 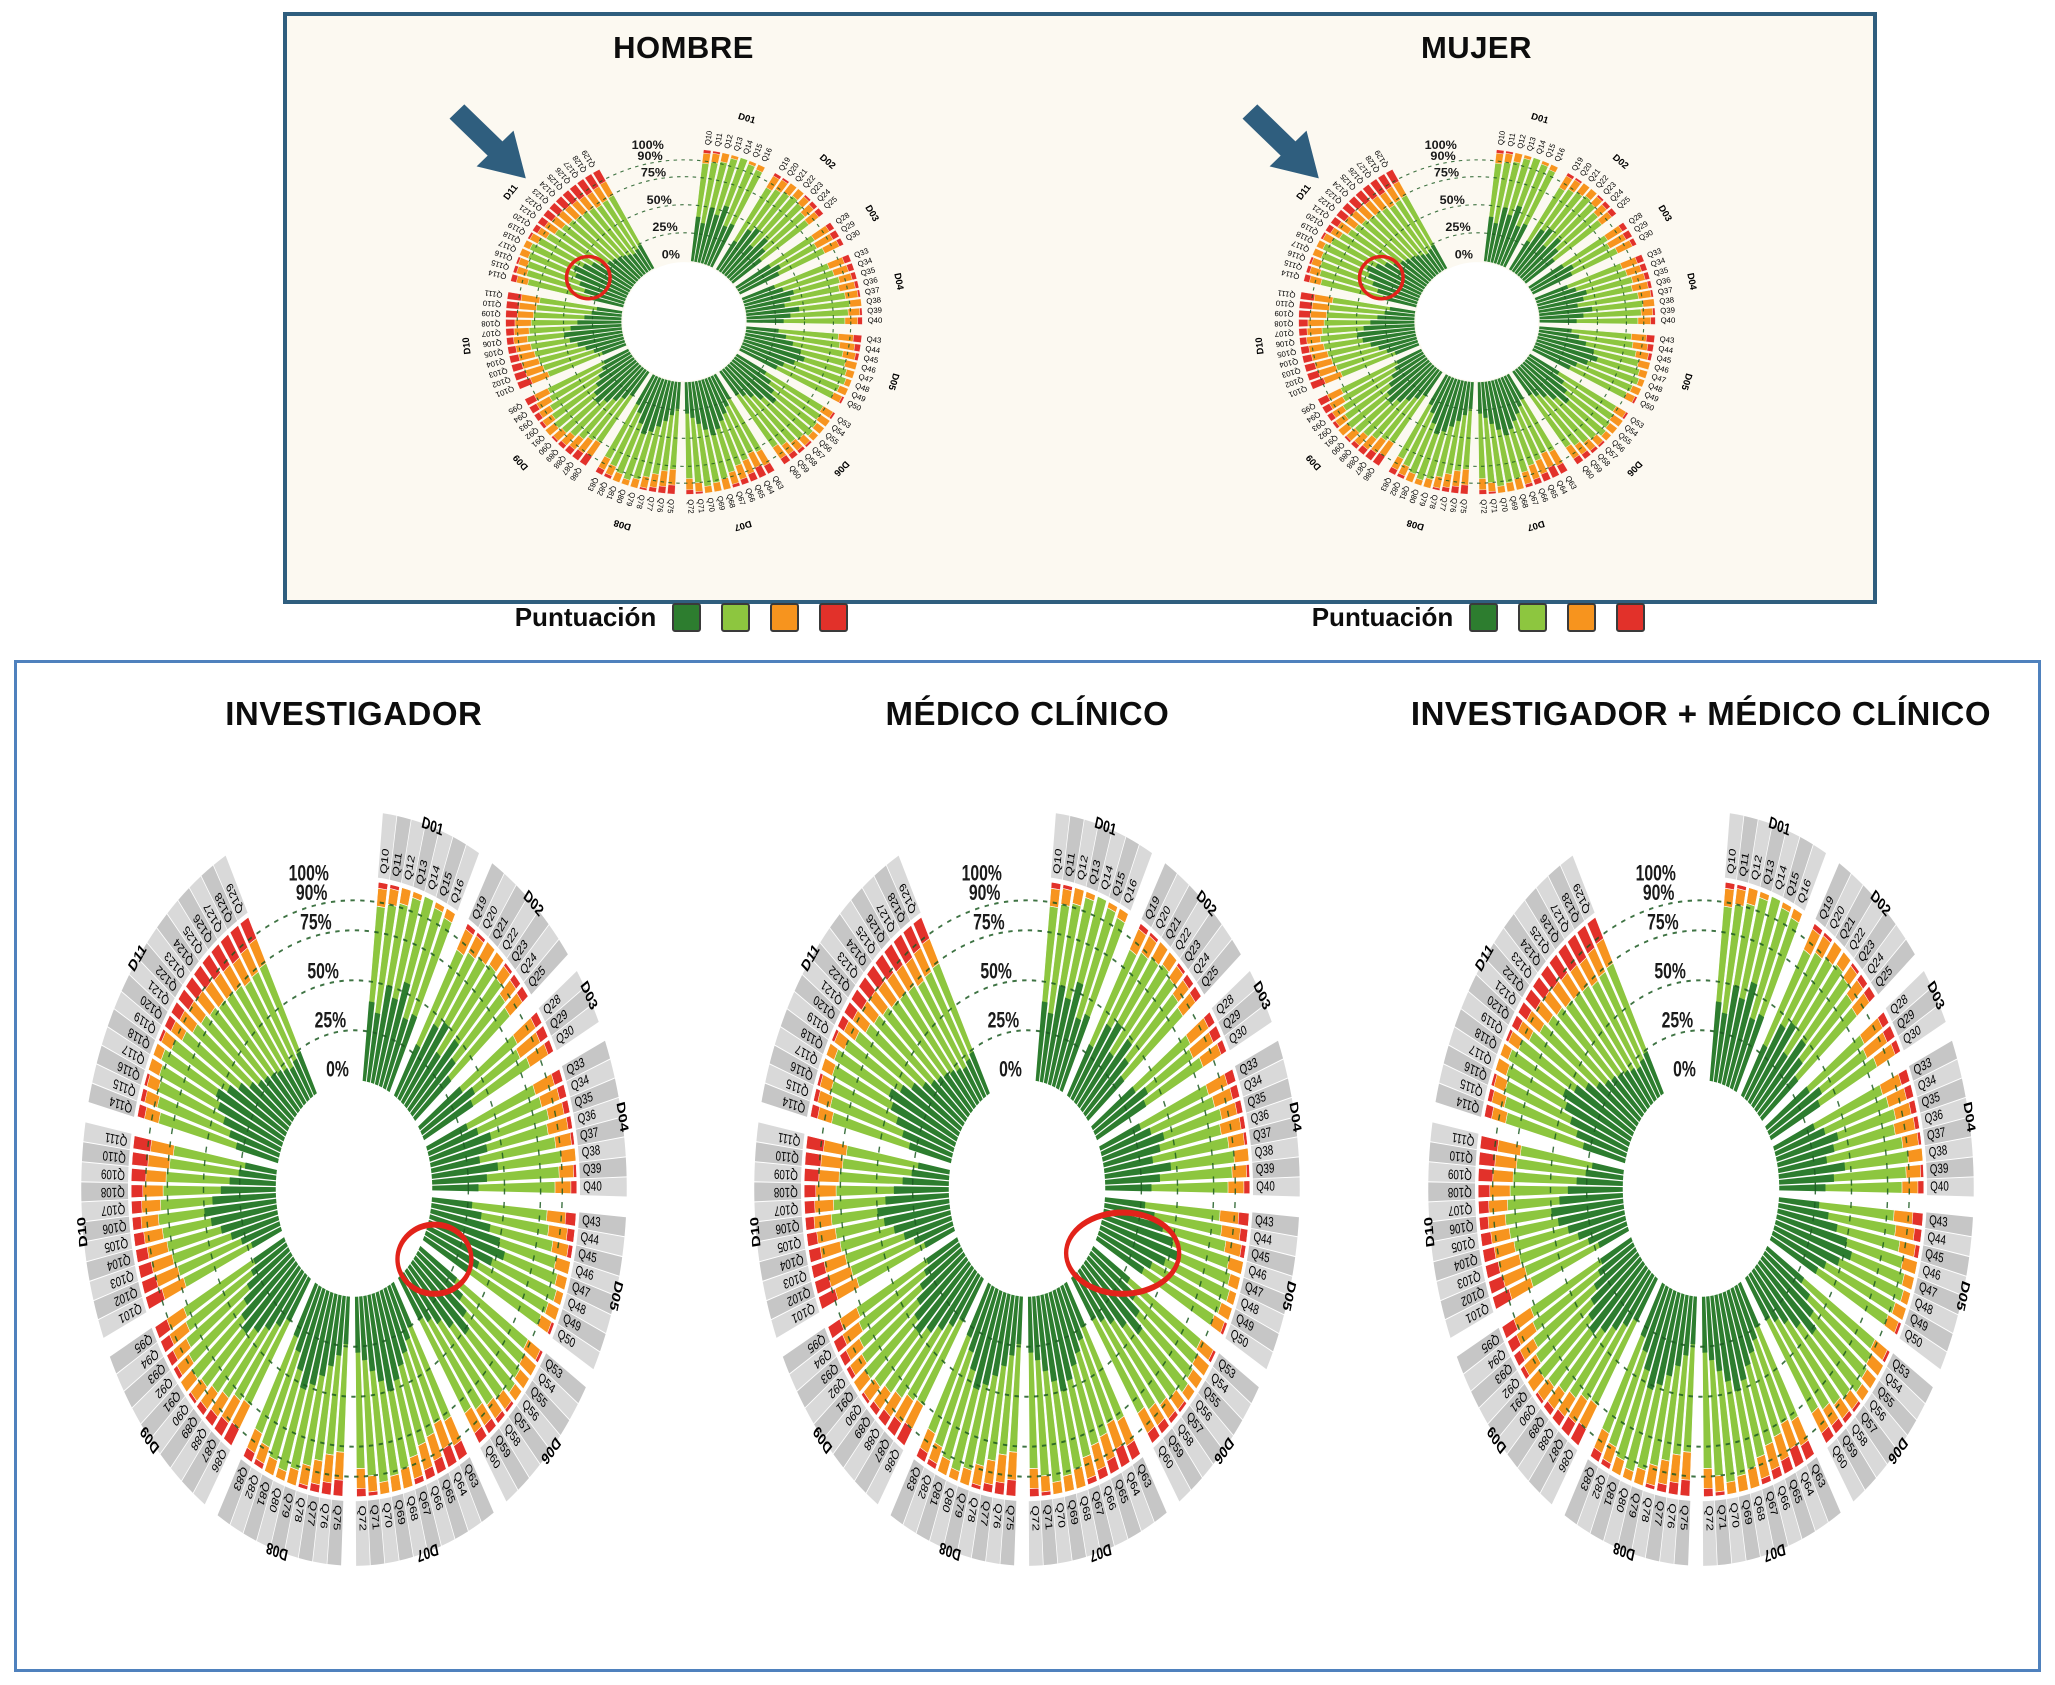 What do you see at coordinates (1930, 1099) in the screenshot?
I see `question-label: Q35` at bounding box center [1930, 1099].